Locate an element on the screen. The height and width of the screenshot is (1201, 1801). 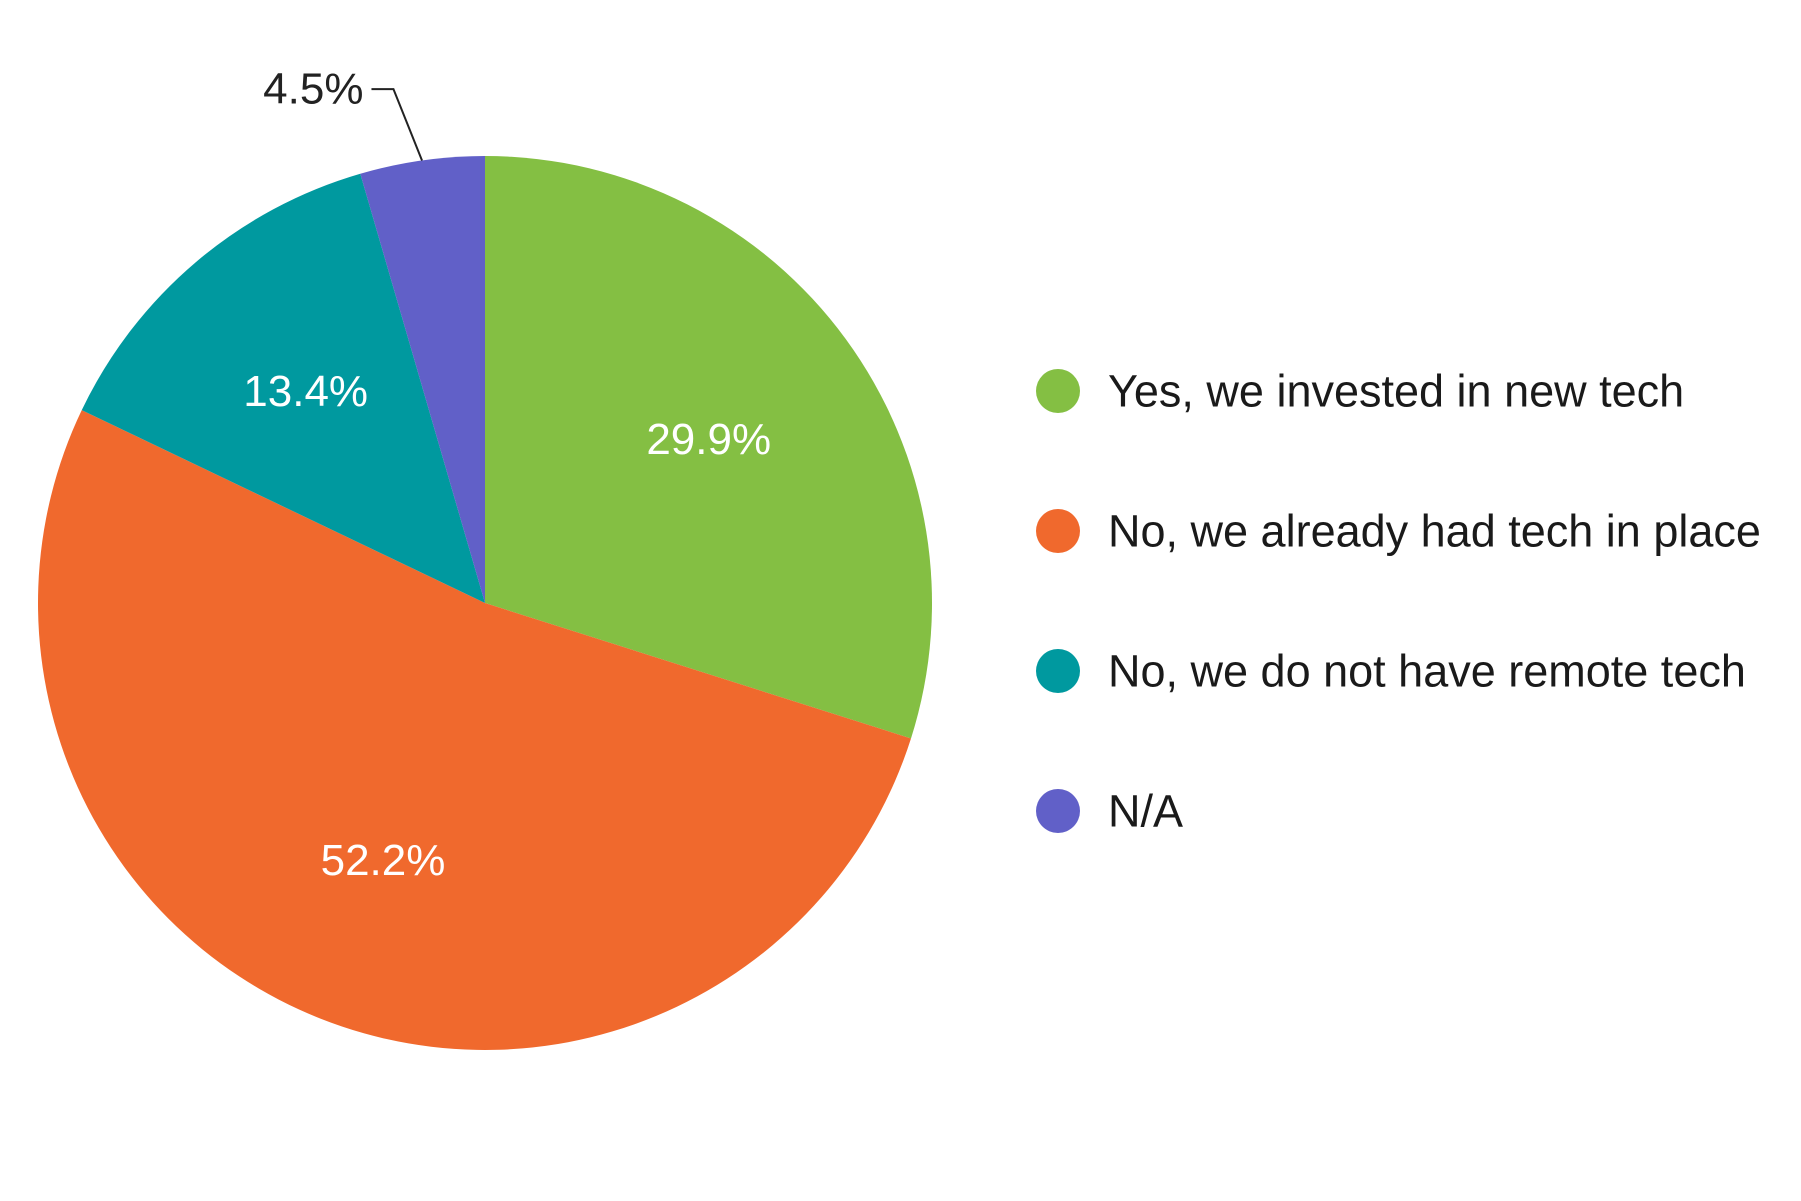
pie-slice-n-a is located at coordinates (422, 379).